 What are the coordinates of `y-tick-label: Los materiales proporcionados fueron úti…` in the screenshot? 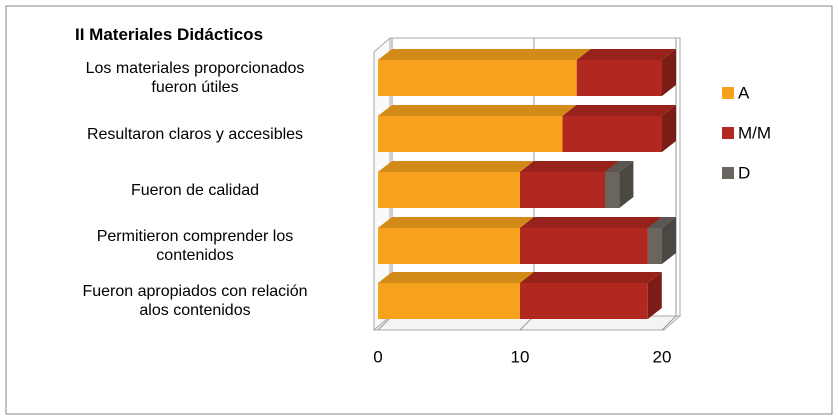 It's located at (195, 78).